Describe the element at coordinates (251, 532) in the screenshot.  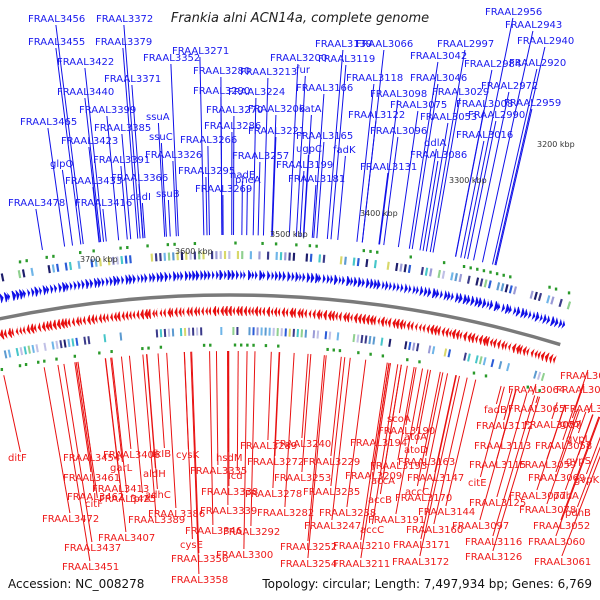
I see `bottom-gene-label: FRAAL3292` at that location.